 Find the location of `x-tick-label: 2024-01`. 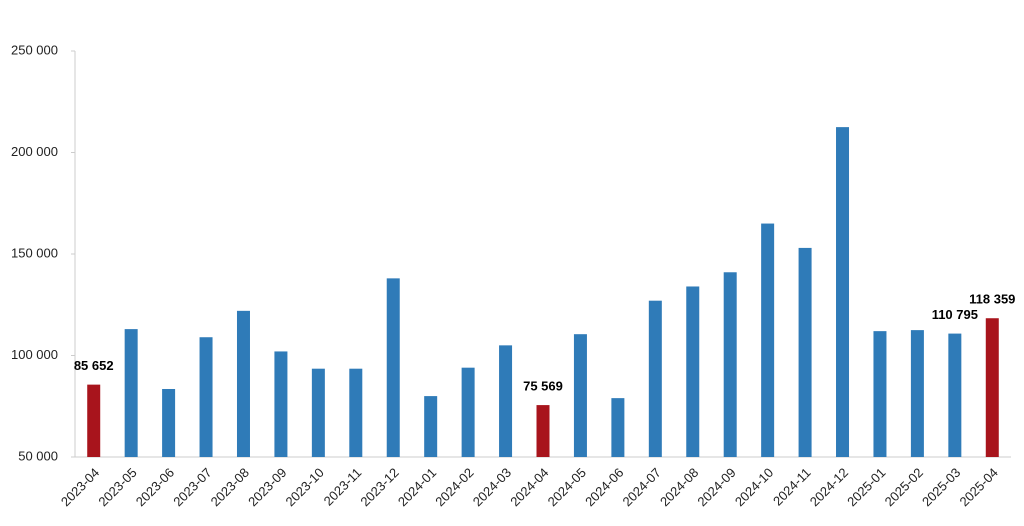

x-tick-label: 2024-01 is located at coordinates (417, 487).